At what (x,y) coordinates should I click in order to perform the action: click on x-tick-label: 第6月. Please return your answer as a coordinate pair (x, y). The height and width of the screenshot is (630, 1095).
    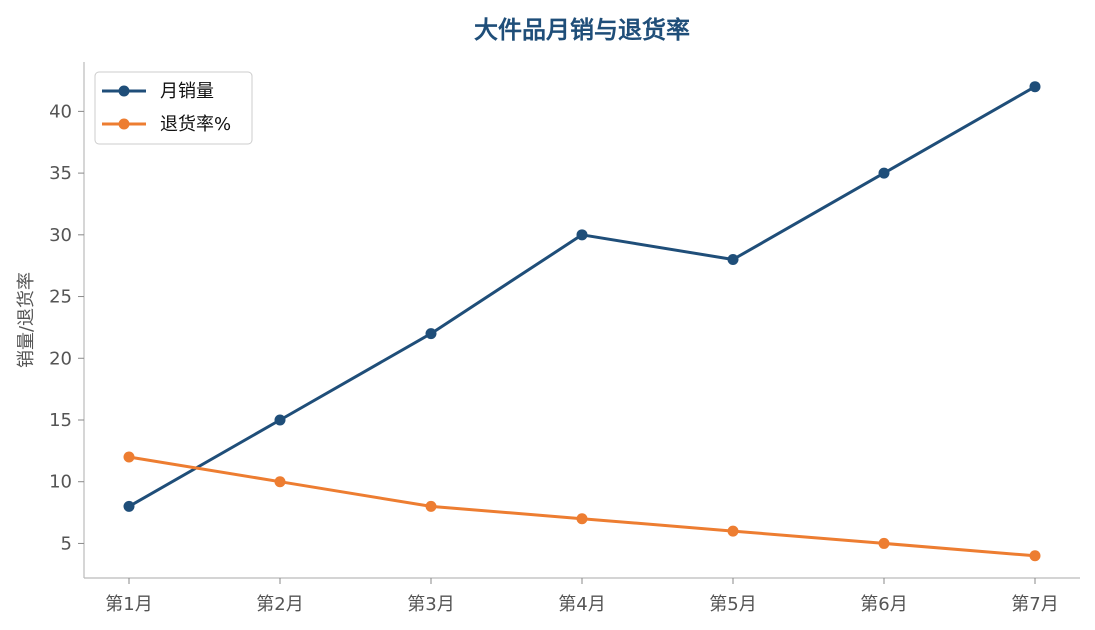
    Looking at the image, I should click on (883, 604).